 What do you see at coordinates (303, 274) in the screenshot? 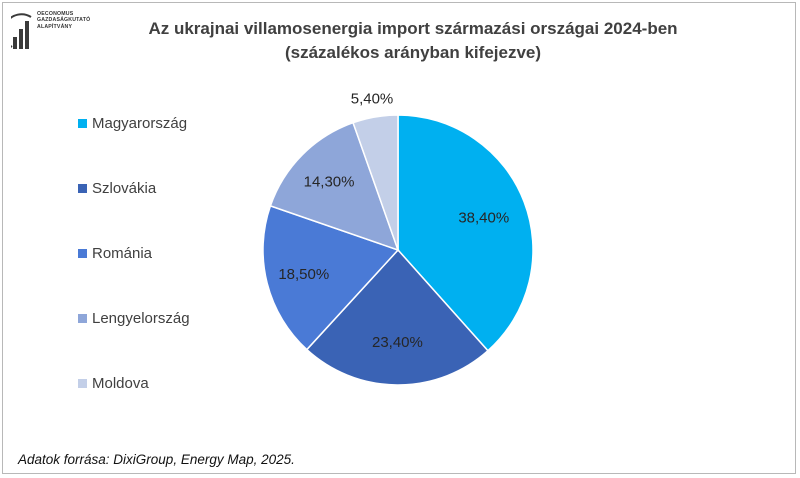
I see `slice-label: 18,50%` at bounding box center [303, 274].